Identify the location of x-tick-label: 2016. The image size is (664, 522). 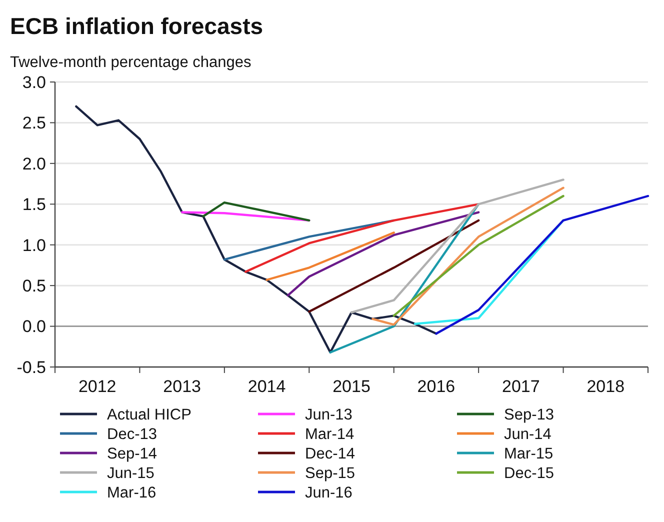
(436, 386).